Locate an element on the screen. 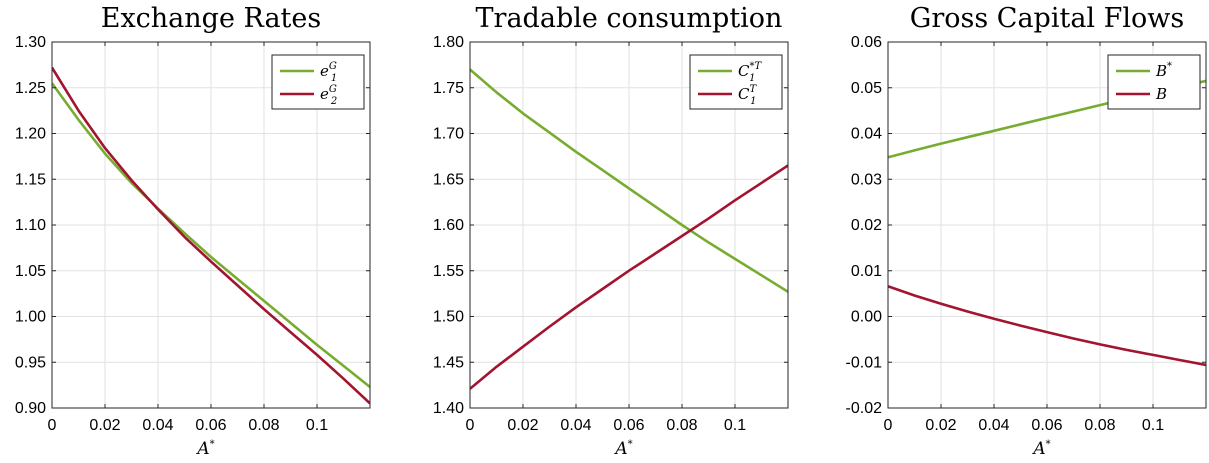 The height and width of the screenshot is (463, 1209). y-tick-label: 0.01 is located at coordinates (866, 271).